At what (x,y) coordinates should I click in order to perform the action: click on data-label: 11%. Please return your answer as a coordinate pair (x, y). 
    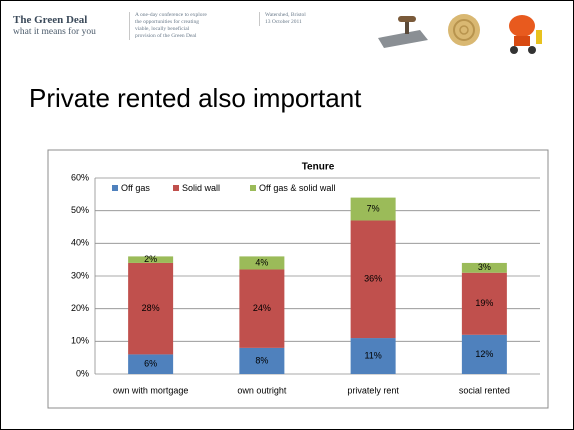
    Looking at the image, I should click on (372, 355).